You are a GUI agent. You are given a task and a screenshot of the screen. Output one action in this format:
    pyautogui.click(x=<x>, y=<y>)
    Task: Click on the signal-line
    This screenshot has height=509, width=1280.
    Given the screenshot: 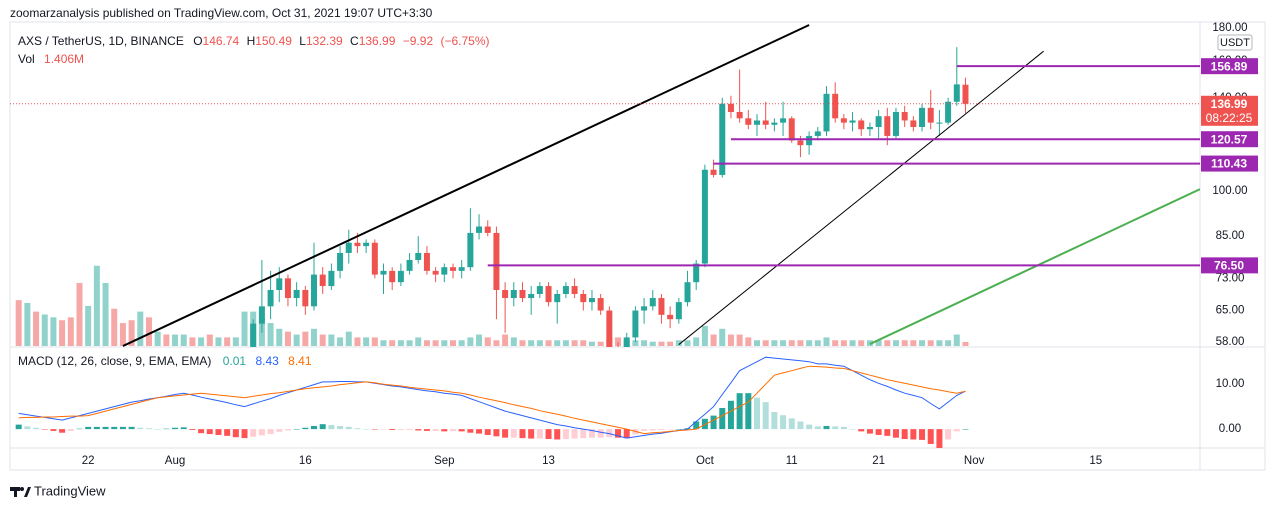 What is the action you would take?
    pyautogui.click(x=492, y=400)
    